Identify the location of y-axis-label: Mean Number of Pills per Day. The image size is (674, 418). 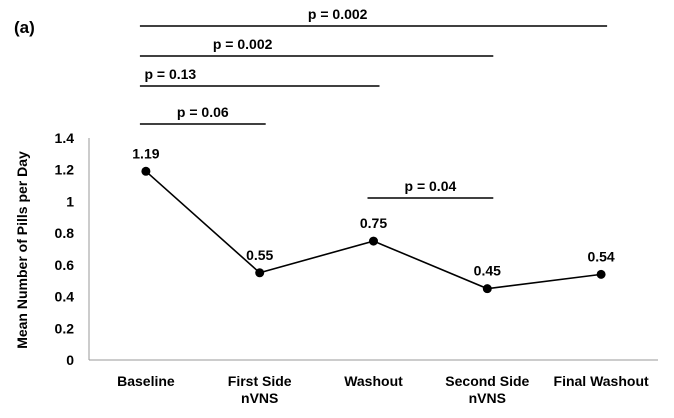
(22, 250).